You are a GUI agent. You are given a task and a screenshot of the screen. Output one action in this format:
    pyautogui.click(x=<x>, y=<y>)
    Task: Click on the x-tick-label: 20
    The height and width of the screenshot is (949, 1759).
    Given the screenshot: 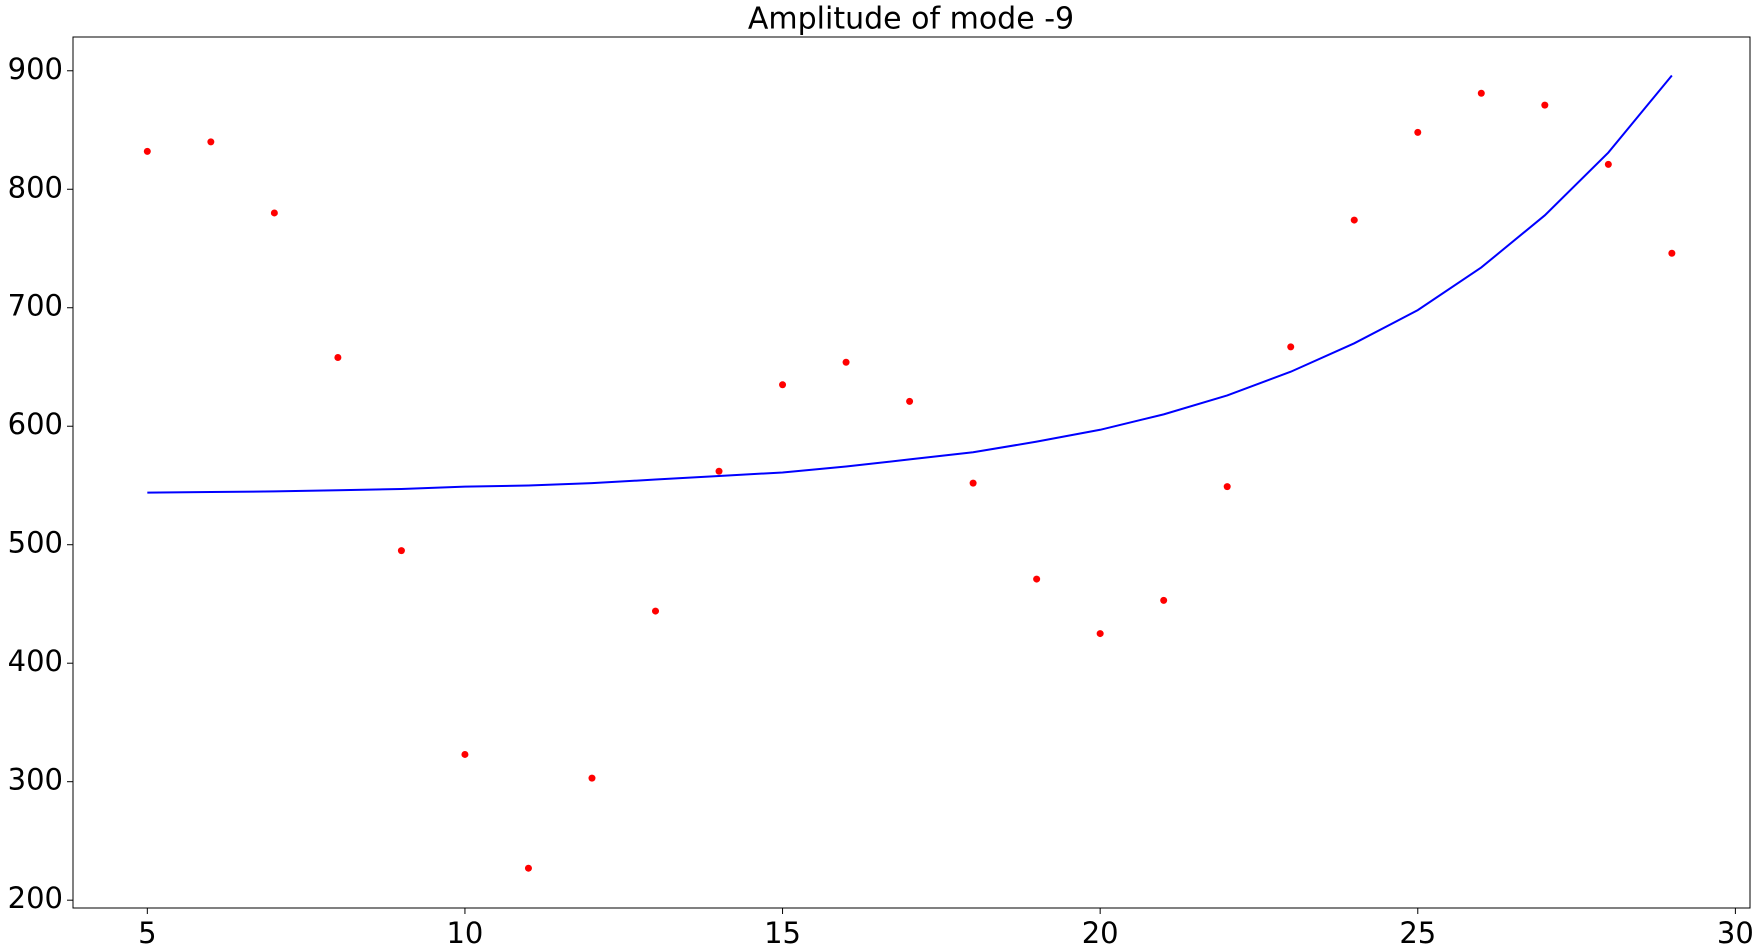 What is the action you would take?
    pyautogui.click(x=1100, y=932)
    